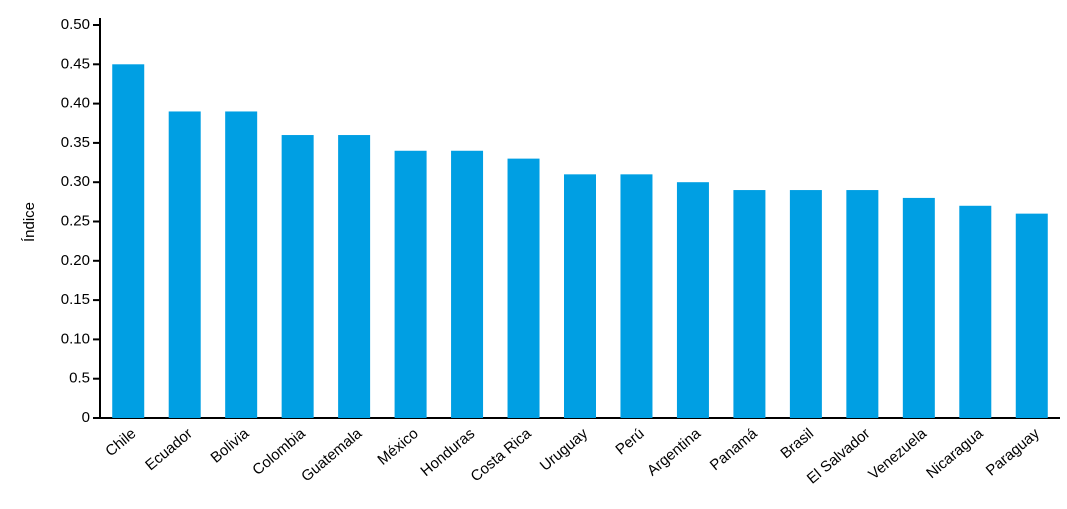 The image size is (1067, 509). Describe the element at coordinates (734, 449) in the screenshot. I see `x-tick-label: Panamá` at that location.